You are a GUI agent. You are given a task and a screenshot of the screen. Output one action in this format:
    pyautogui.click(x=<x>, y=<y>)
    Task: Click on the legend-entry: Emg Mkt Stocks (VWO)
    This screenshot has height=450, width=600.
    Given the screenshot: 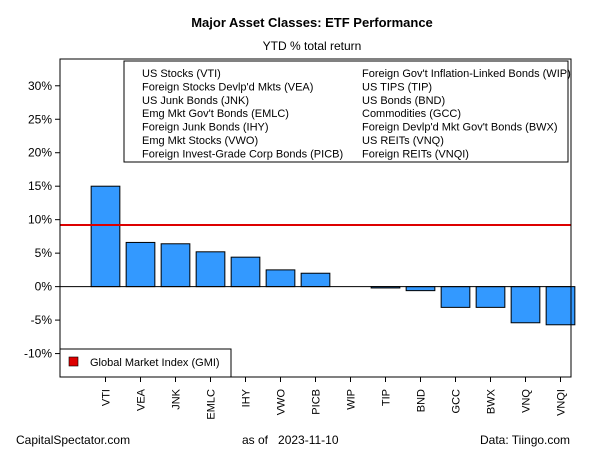 What is the action you would take?
    pyautogui.click(x=200, y=141)
    